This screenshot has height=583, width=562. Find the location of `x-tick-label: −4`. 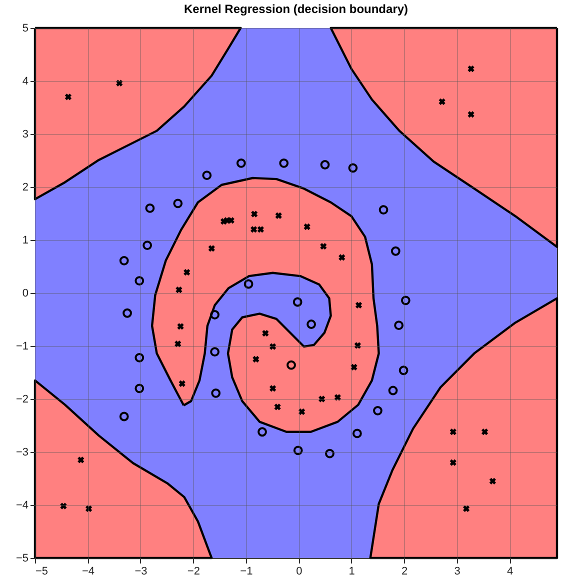

x-tick-label: −4 is located at coordinates (88, 572).